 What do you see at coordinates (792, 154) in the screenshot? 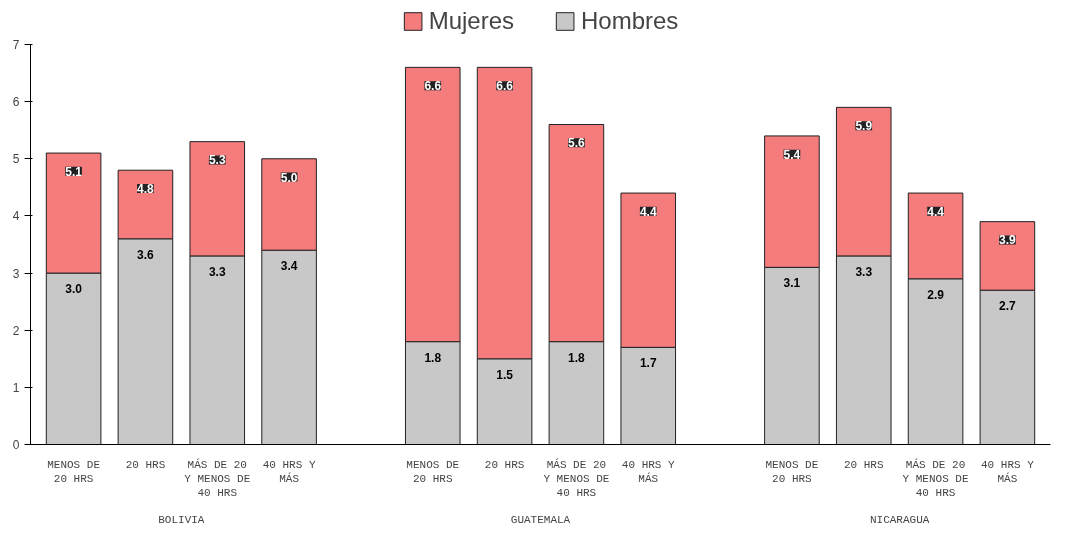
I see `total-label: 5.4` at bounding box center [792, 154].